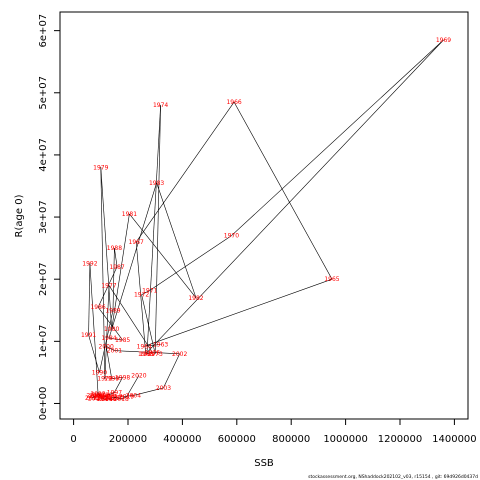 The width and height of the screenshot is (480, 480). I want to click on y-tick-label-3: 3e+07, so click(43, 217).